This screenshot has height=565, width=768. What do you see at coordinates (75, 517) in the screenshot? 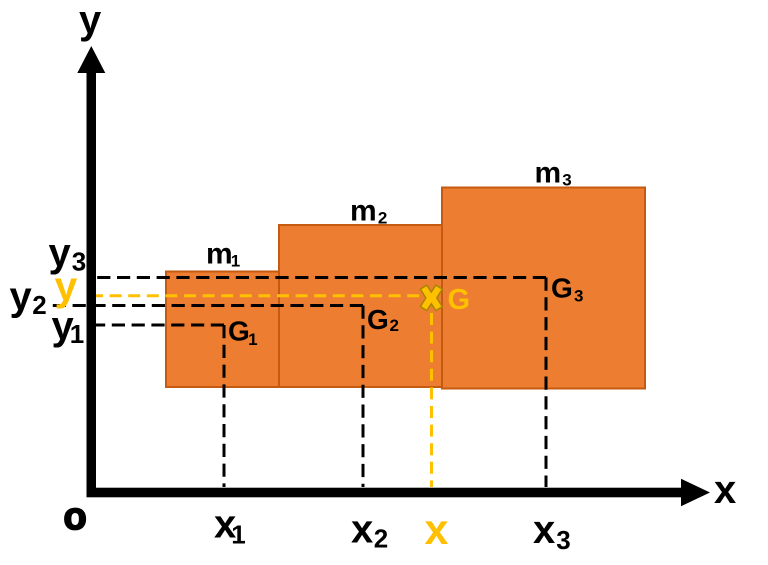
I see `svg-text: o` at bounding box center [75, 517].